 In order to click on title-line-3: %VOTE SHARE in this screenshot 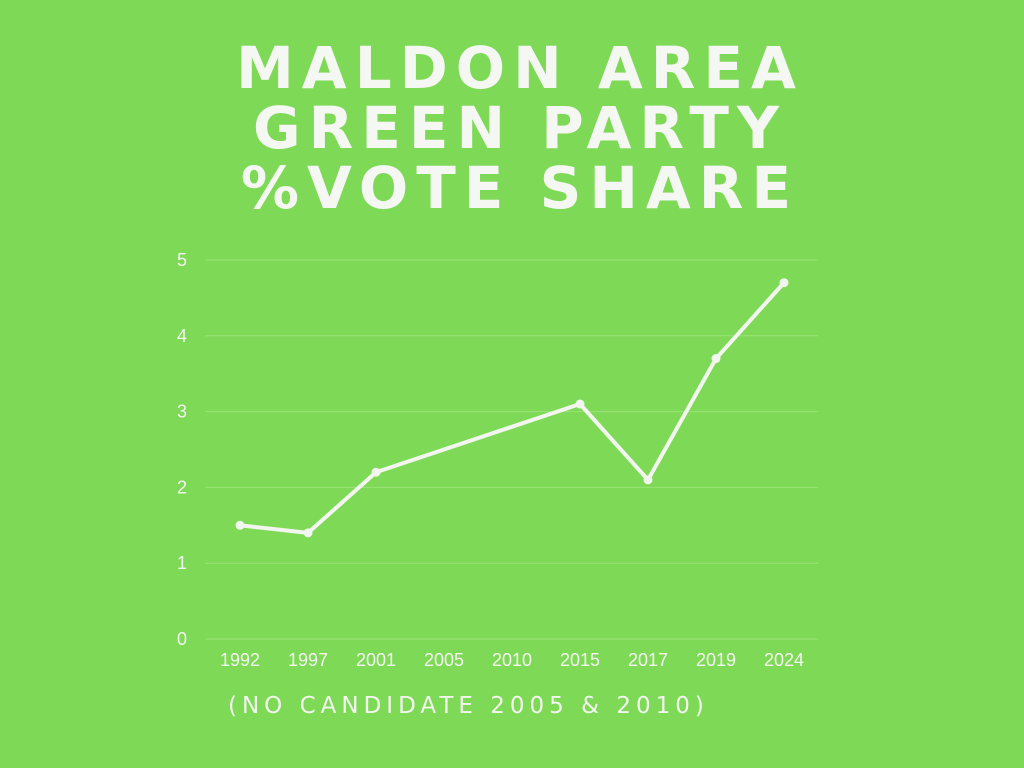, I will do `click(520, 188)`.